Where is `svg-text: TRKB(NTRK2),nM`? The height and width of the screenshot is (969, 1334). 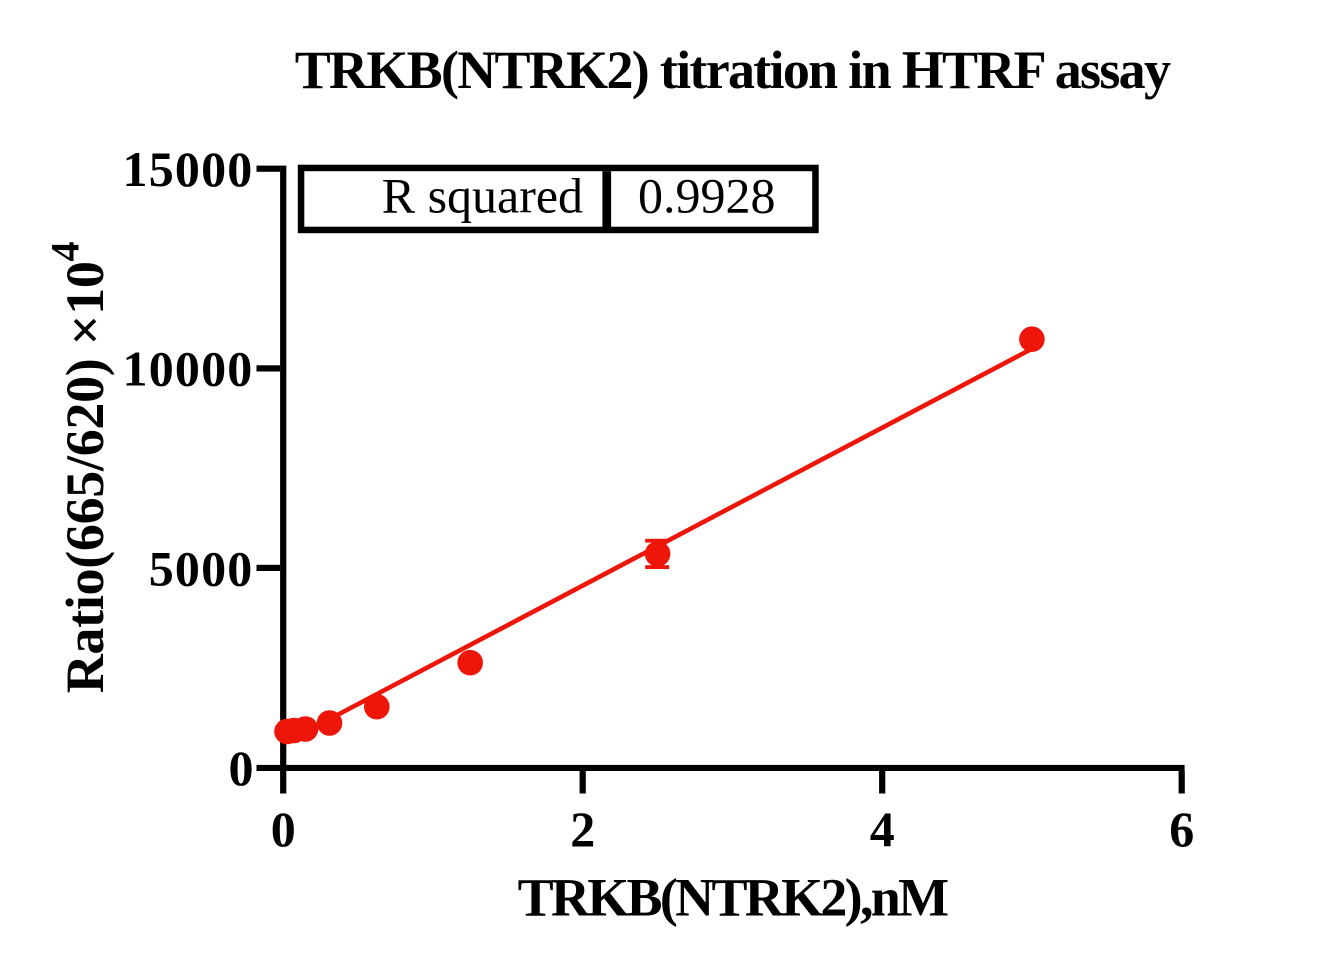
svg-text: TRKB(NTRK2),nM is located at coordinates (733, 898).